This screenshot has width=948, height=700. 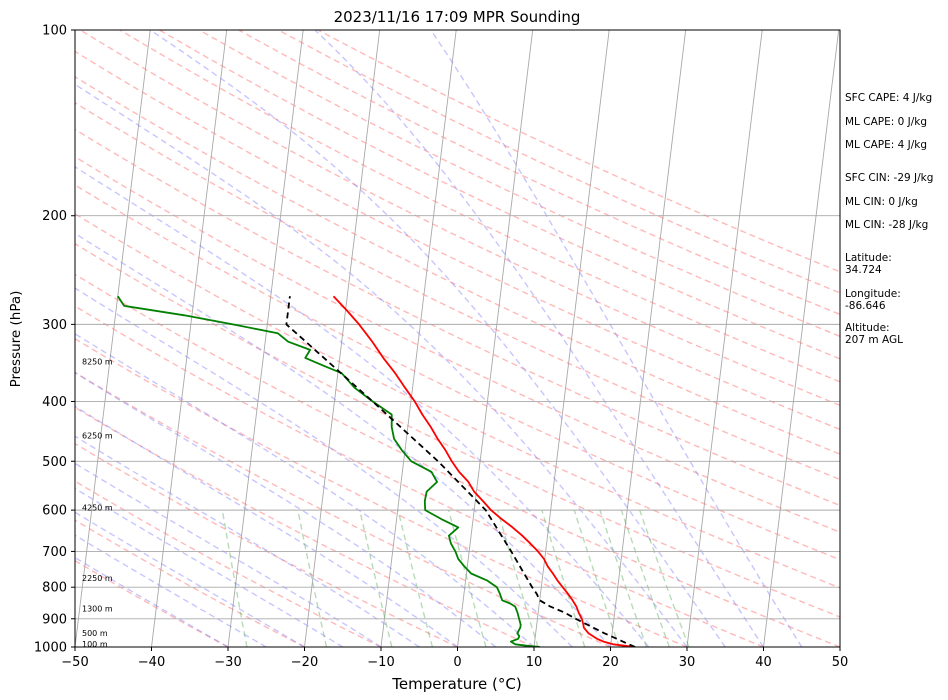 What do you see at coordinates (97, 502) in the screenshot?
I see `height-labels: 100 m 500 m 1300 m 2250 m 4250 m 6250 m 8250 m` at bounding box center [97, 502].